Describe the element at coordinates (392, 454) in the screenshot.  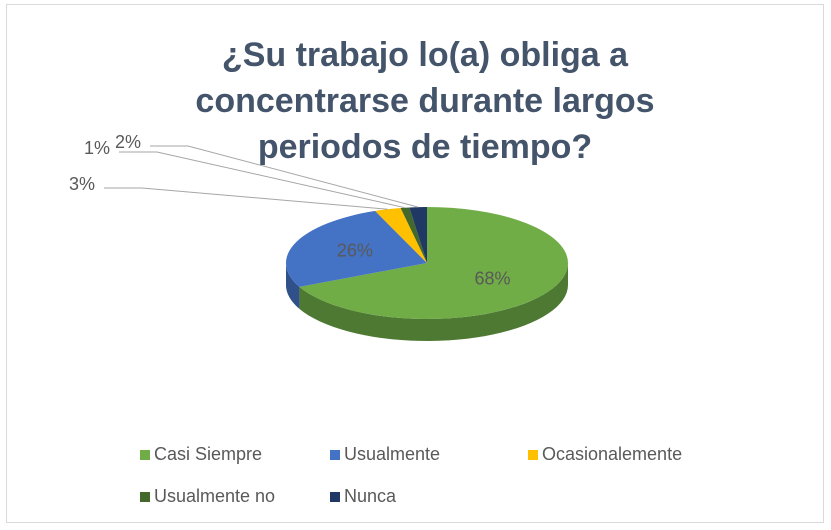
I see `legend-label: Usualmente` at that location.